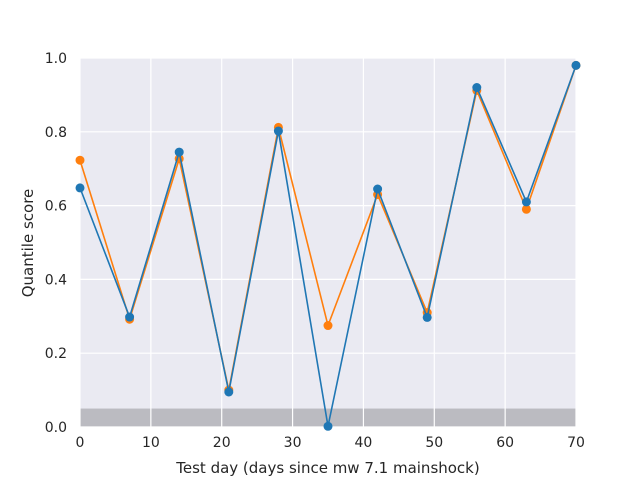  What do you see at coordinates (56, 59) in the screenshot?
I see `y-tick-label: 1.0` at bounding box center [56, 59].